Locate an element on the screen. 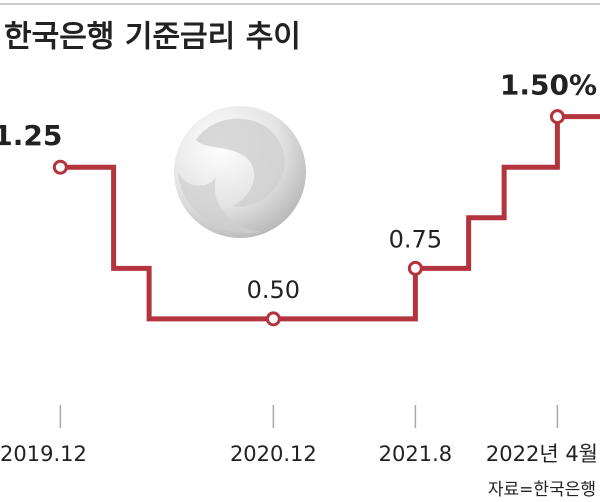  x-tick-label: 2022년 4월 is located at coordinates (542, 454).